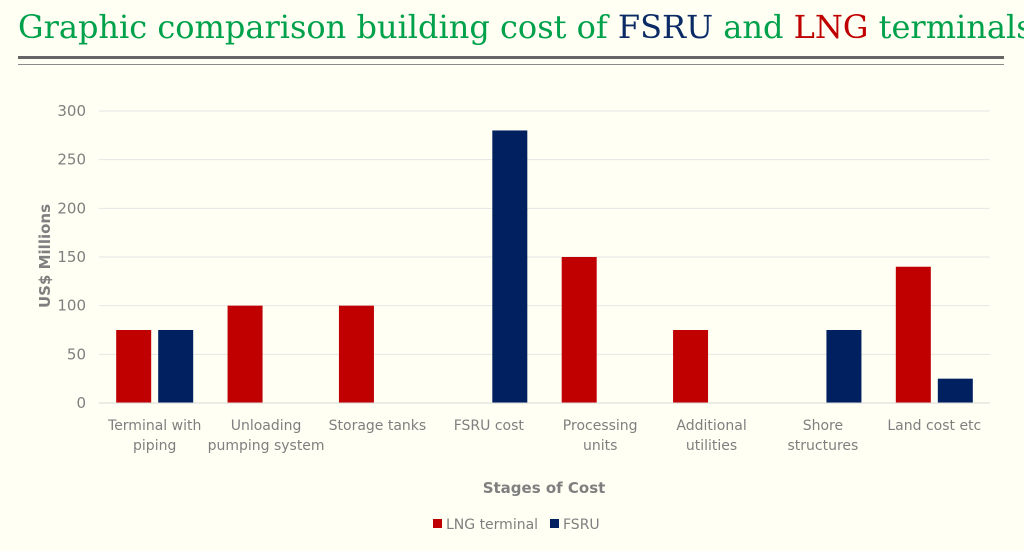 Image resolution: width=1024 pixels, height=551 pixels. What do you see at coordinates (71, 160) in the screenshot?
I see `y-tick-label: 250` at bounding box center [71, 160].